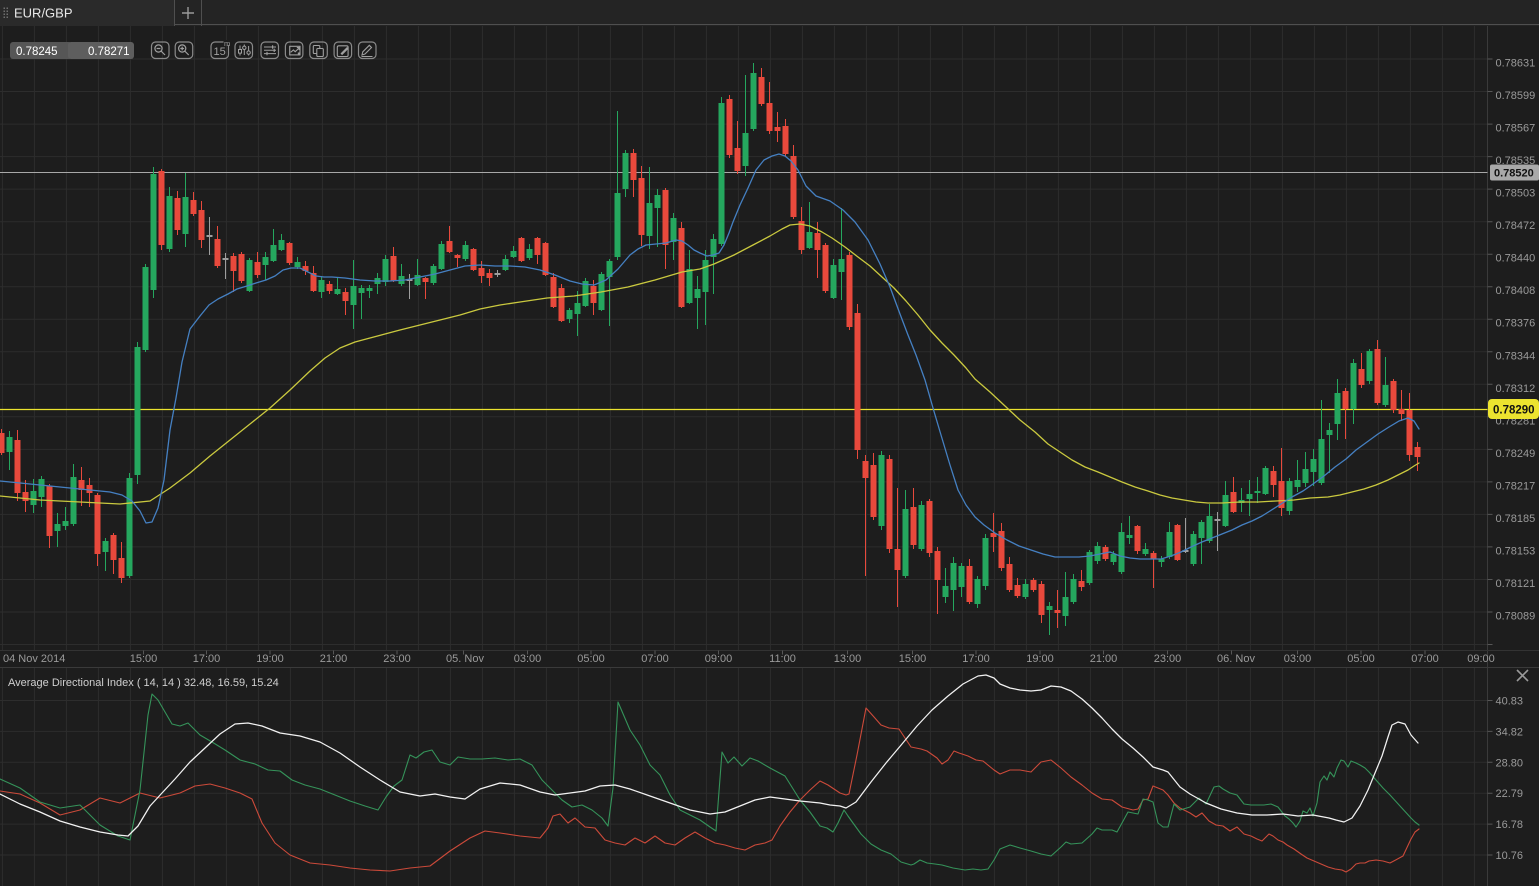 This screenshot has height=886, width=1539. What do you see at coordinates (848, 659) in the screenshot?
I see `svg-text: 13:00` at bounding box center [848, 659].